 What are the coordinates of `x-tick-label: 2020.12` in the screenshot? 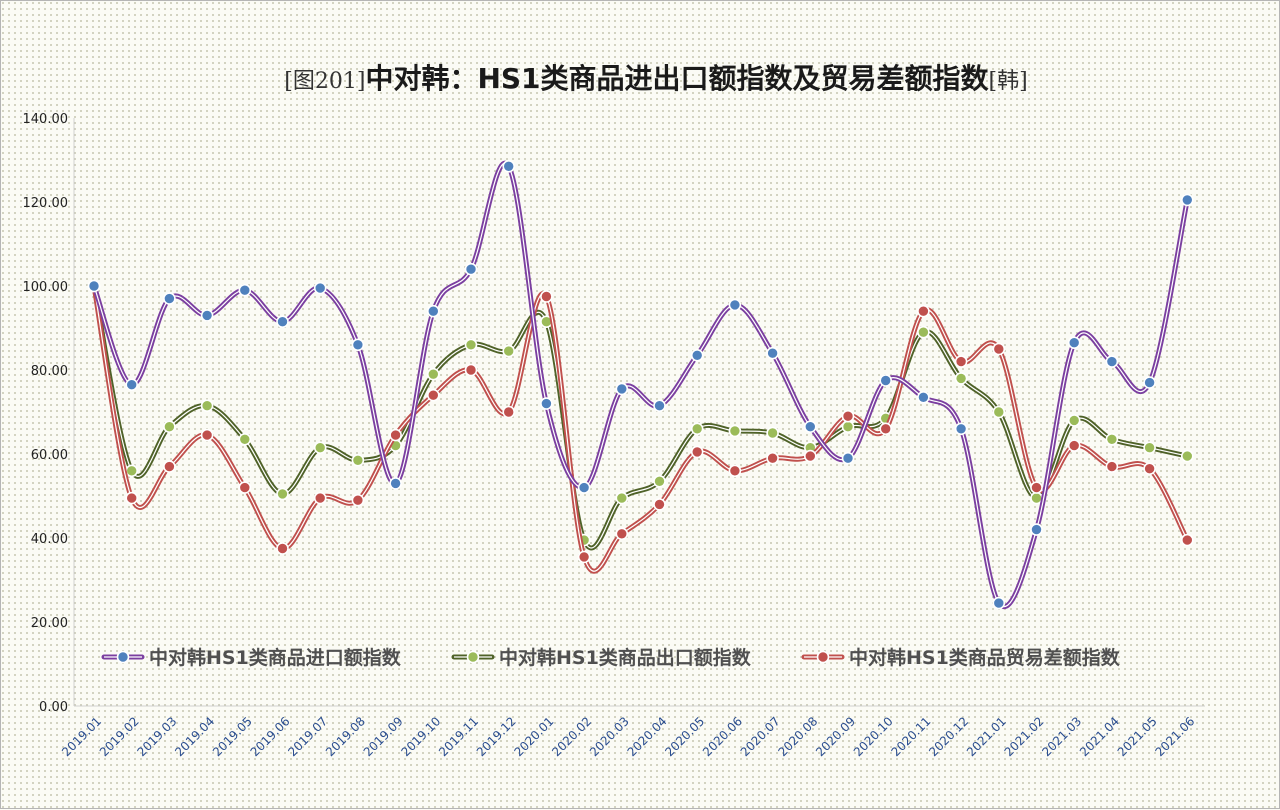 It's located at (948, 736).